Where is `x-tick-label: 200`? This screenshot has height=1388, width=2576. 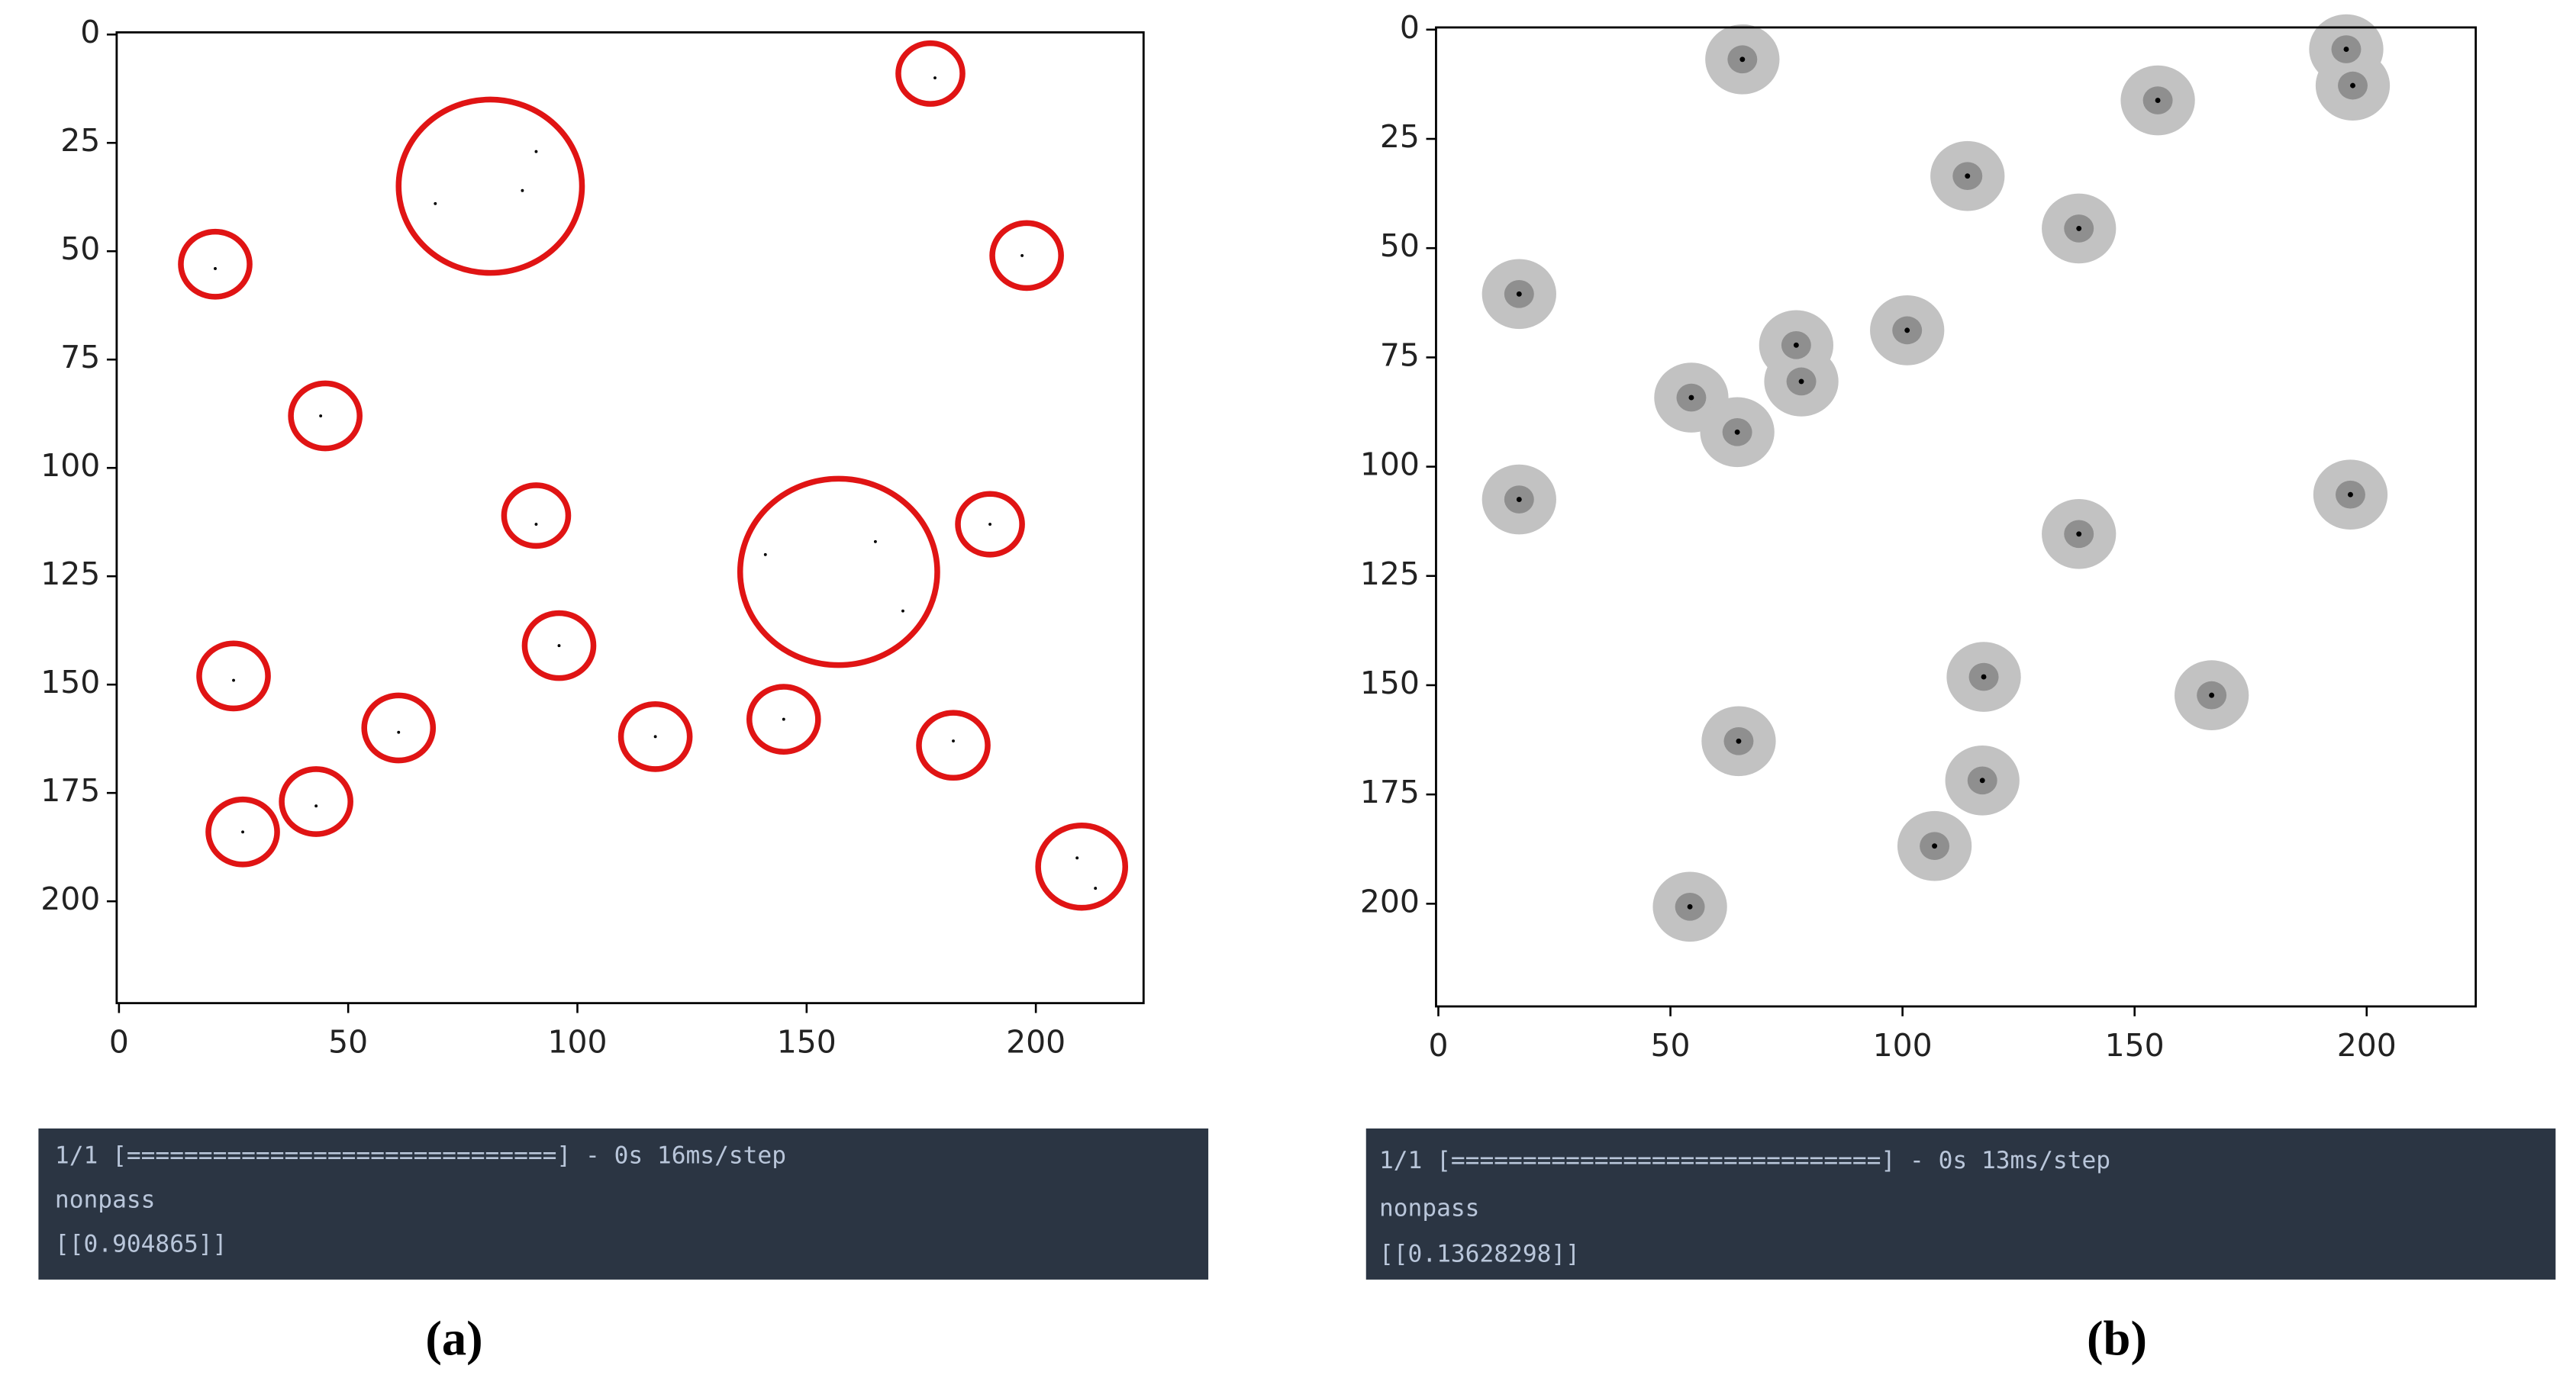
x-tick-label: 200 is located at coordinates (1036, 1041).